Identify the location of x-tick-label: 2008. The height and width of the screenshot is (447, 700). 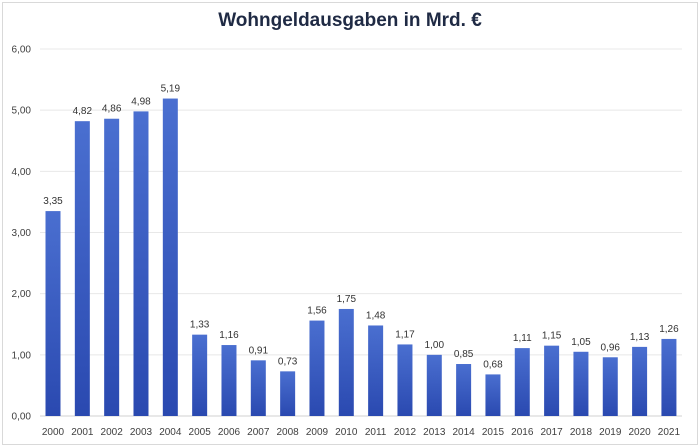
(288, 432).